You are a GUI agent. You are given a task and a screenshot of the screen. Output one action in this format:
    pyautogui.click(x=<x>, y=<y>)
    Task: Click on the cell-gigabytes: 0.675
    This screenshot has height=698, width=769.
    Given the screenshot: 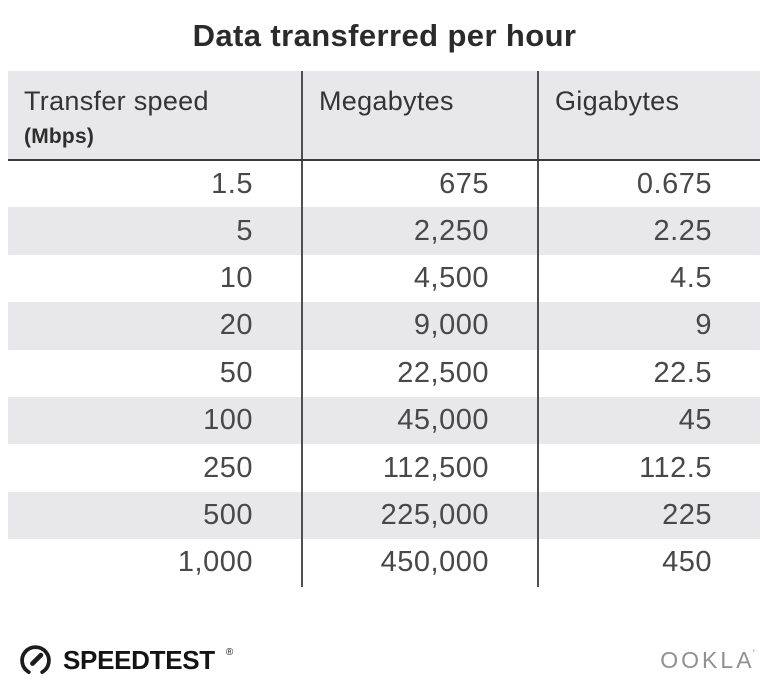 What is the action you would take?
    pyautogui.click(x=648, y=184)
    